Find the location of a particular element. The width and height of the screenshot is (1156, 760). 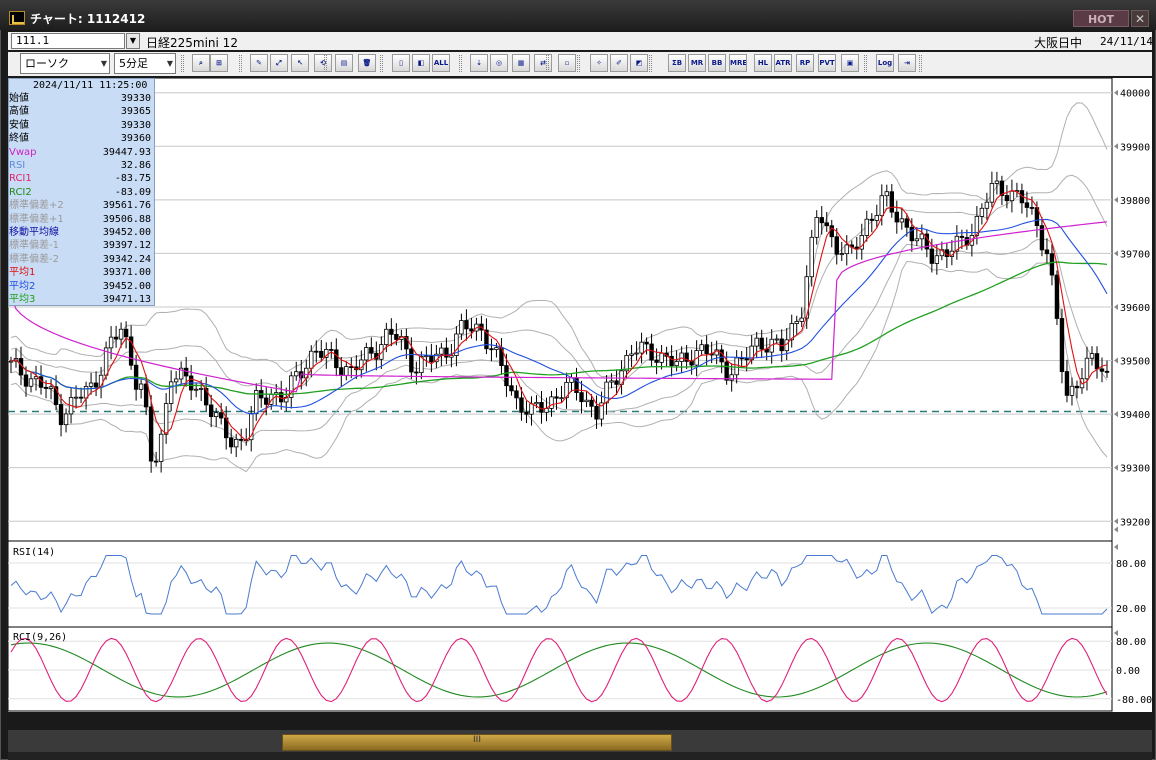

hl-icon: HL is located at coordinates (763, 63).